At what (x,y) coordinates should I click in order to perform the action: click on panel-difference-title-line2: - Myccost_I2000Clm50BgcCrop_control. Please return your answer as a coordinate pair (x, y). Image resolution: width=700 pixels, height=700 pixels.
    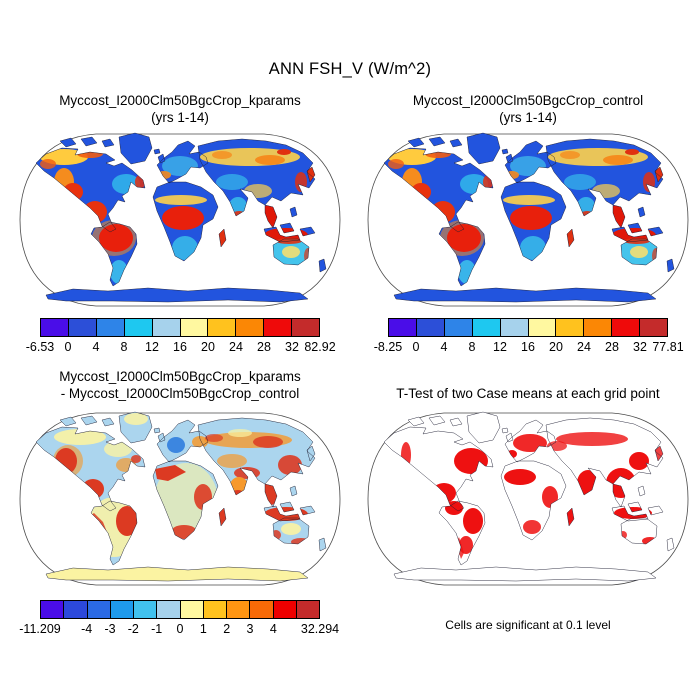
    Looking at the image, I should click on (180, 393).